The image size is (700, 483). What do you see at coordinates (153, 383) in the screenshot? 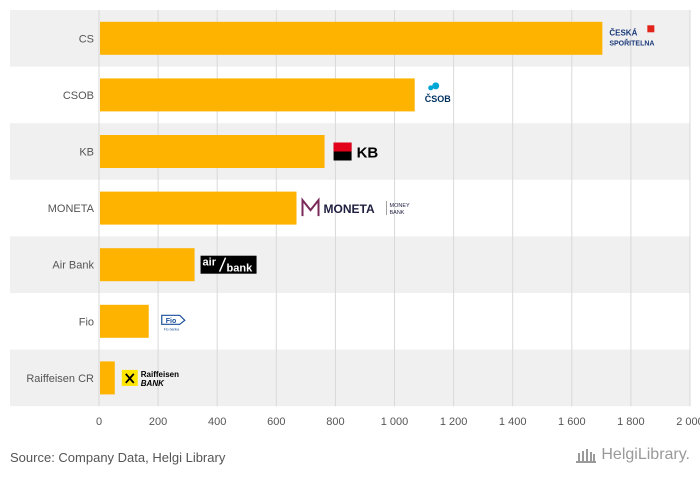
I see `raiffeisen-logo-text: BANK` at bounding box center [153, 383].